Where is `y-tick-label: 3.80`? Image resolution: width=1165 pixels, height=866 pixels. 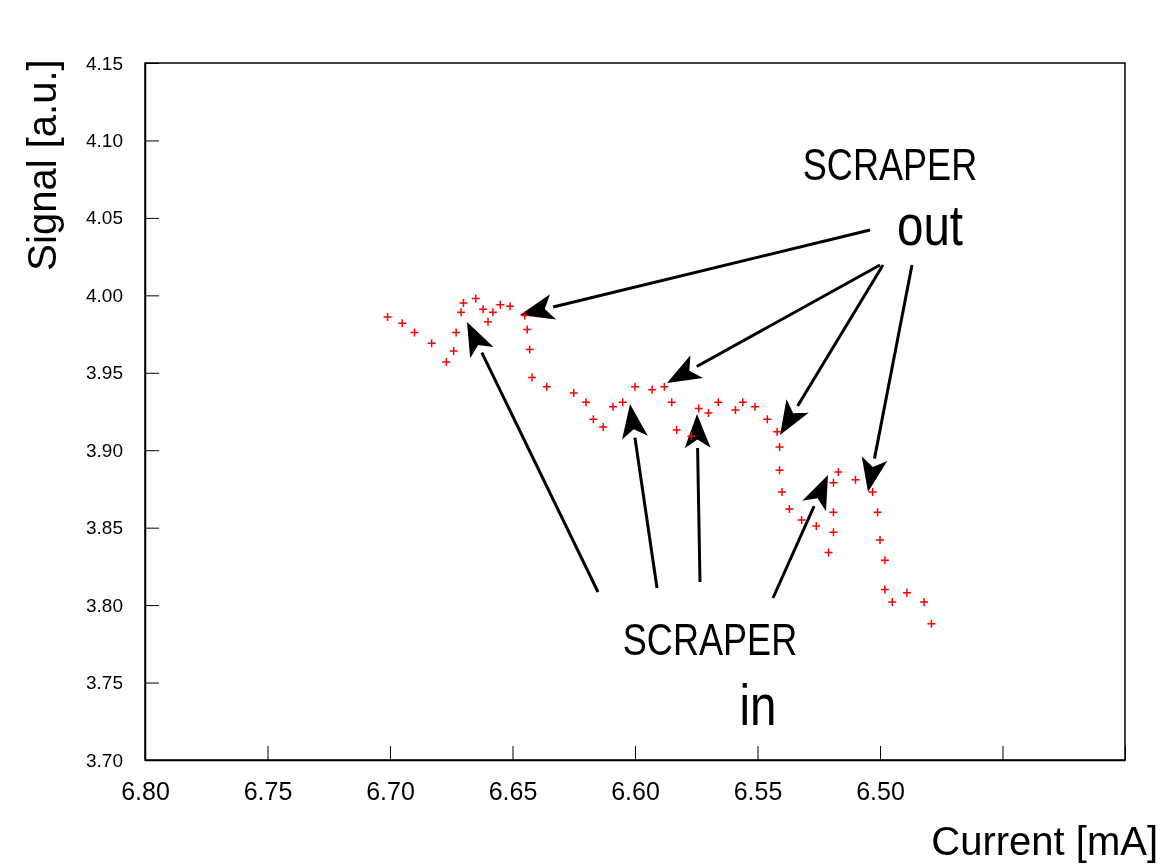 y-tick-label: 3.80 is located at coordinates (104, 605).